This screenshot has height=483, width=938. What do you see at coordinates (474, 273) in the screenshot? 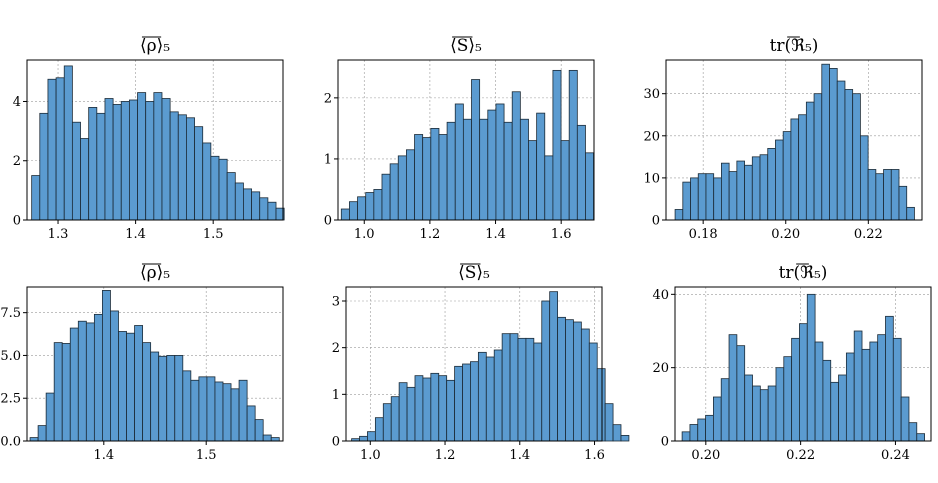
I see `title-s: ⟨S⟩₅` at bounding box center [474, 273].